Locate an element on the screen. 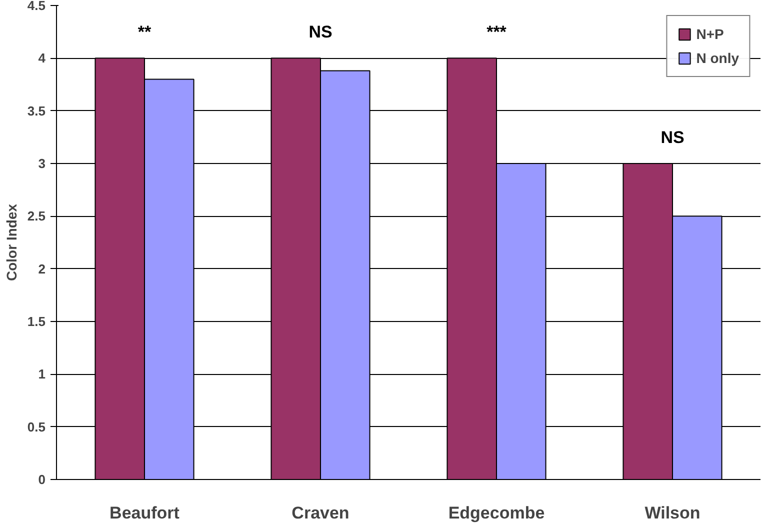 The width and height of the screenshot is (775, 529). annotation: *** is located at coordinates (496, 32).